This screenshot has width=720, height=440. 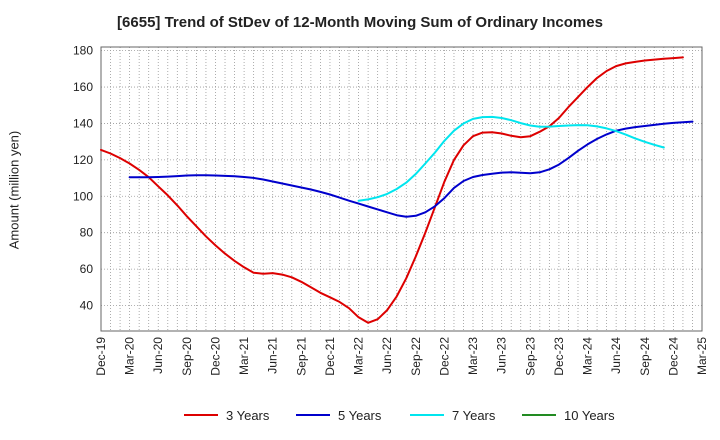 What do you see at coordinates (83, 87) in the screenshot?
I see `y-tick-label: 160` at bounding box center [83, 87].